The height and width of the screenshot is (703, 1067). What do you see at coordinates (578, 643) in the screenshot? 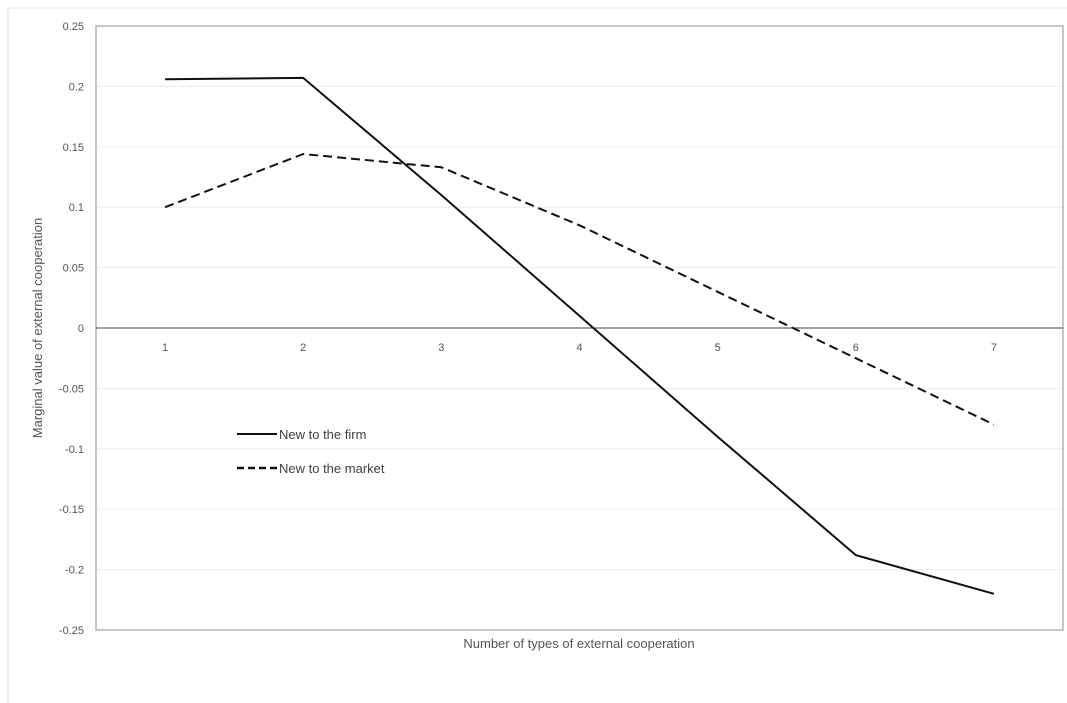
I see `x-axis-title: Number of types of external cooperation` at bounding box center [578, 643].